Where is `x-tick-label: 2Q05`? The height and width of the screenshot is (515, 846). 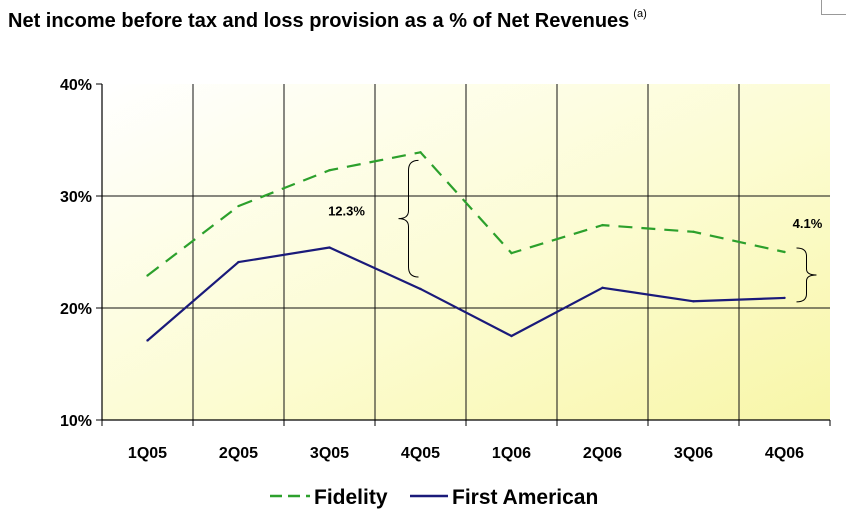 x-tick-label: 2Q05 is located at coordinates (238, 453).